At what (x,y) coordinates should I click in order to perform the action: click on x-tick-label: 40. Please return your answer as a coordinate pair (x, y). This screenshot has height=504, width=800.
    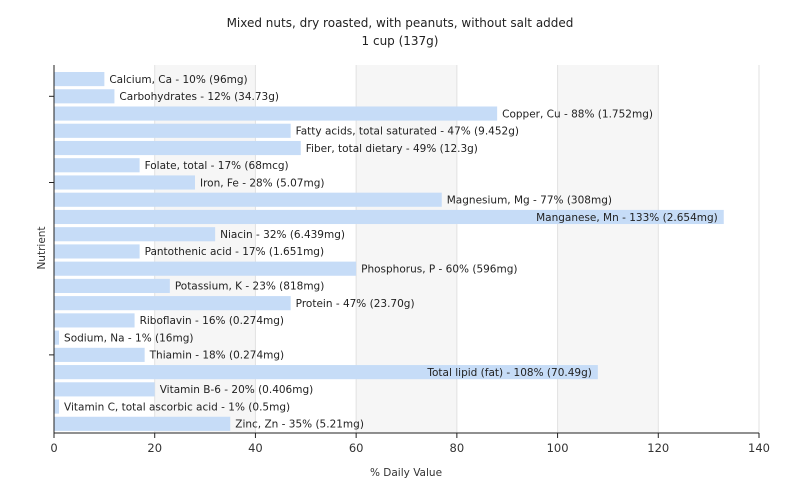
    Looking at the image, I should click on (255, 448).